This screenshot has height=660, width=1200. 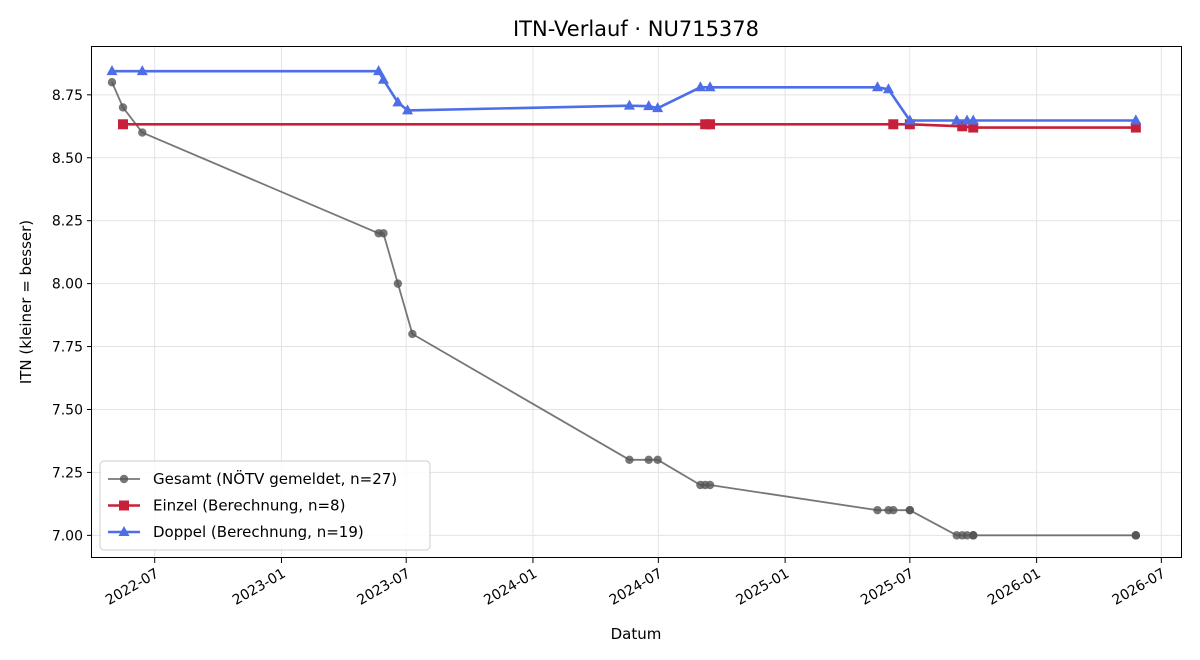 I want to click on y-tick-label: 7.50, so click(x=67, y=410).